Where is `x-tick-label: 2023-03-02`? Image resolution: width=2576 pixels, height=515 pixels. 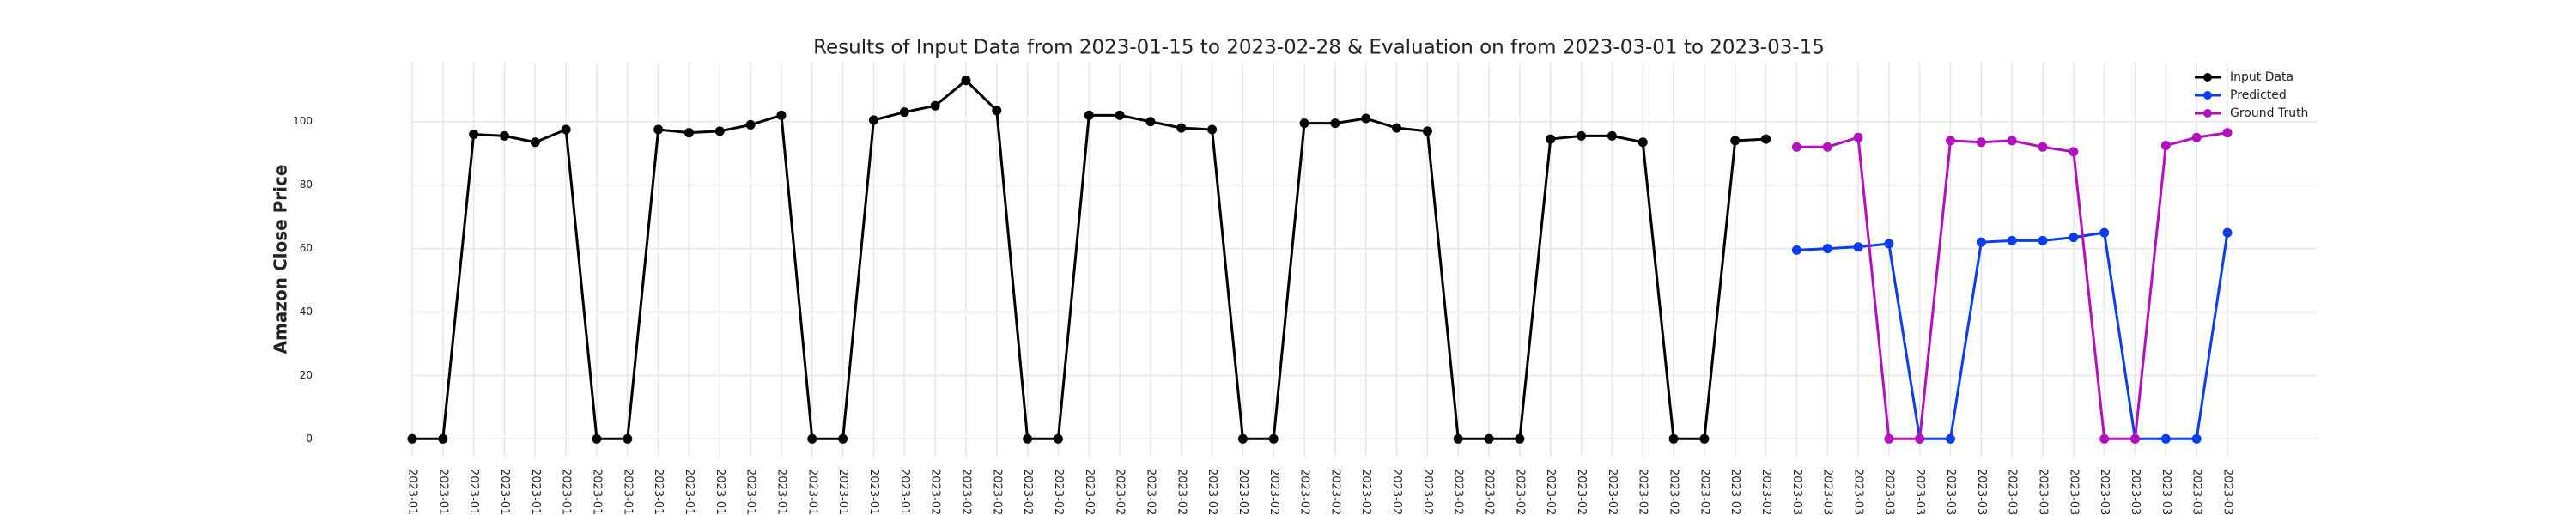 x-tick-label: 2023-03-02 is located at coordinates (1828, 492).